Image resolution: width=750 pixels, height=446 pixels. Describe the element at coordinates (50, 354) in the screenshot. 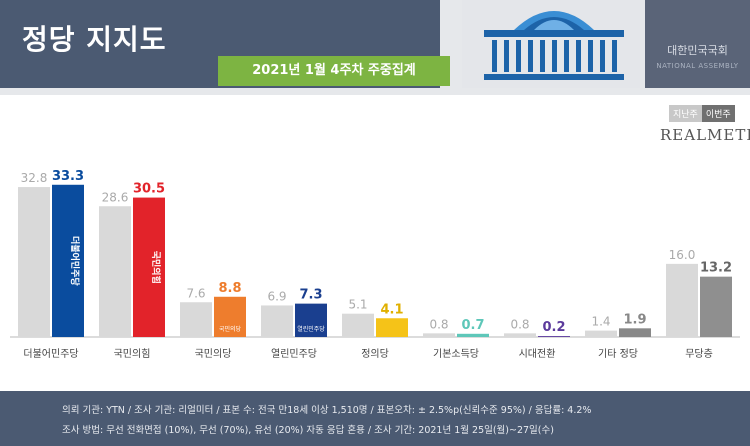

I see `category-label: 더불어민주당` at that location.